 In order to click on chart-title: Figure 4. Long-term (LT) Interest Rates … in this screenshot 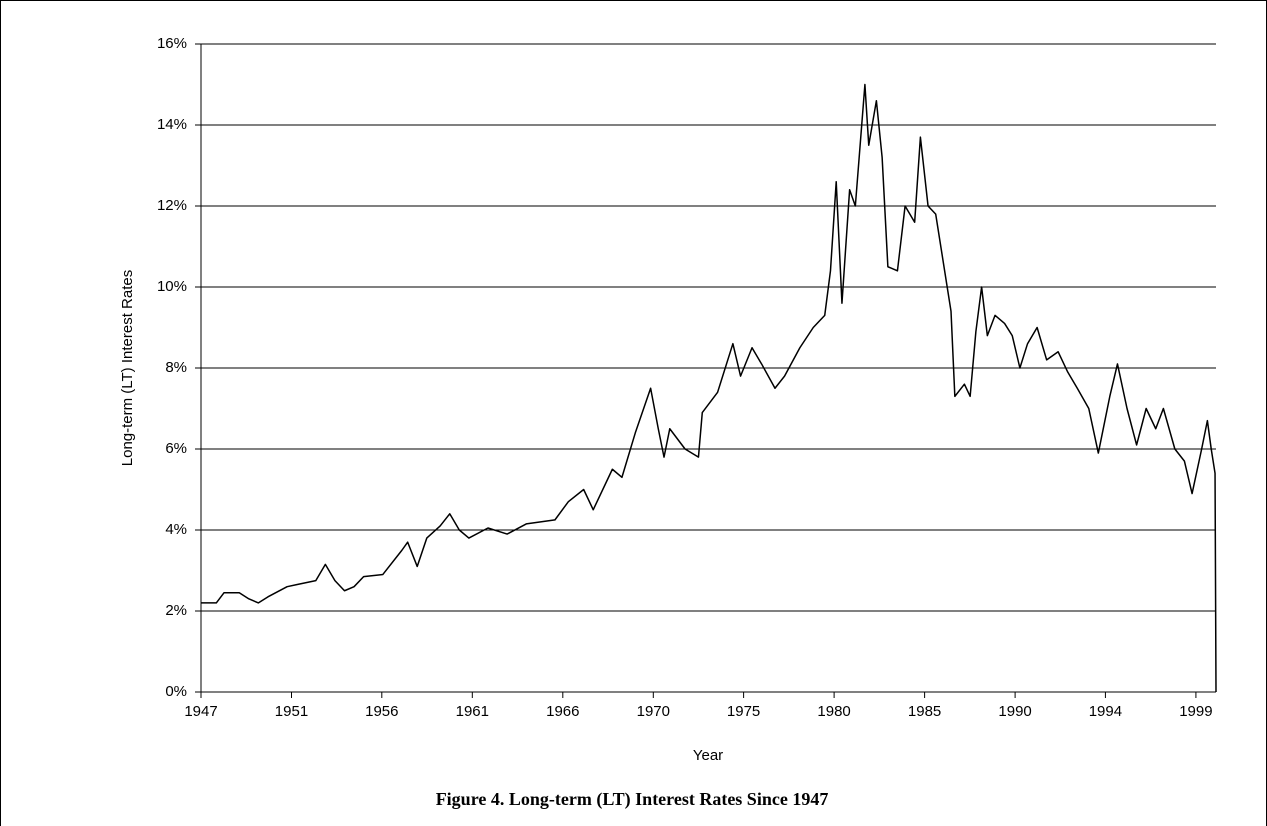, I will do `click(632, 799)`.